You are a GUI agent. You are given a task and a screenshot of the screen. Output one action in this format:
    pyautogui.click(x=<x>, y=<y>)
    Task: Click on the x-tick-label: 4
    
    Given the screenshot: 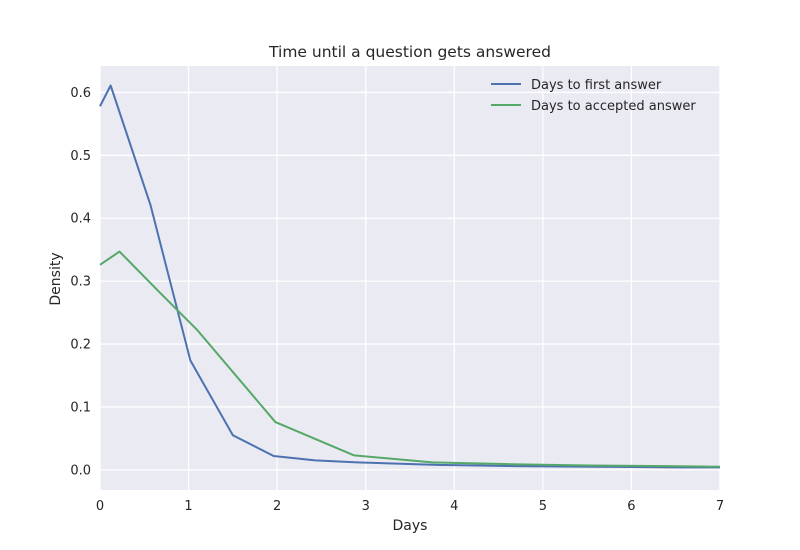 What is the action you would take?
    pyautogui.click(x=454, y=506)
    